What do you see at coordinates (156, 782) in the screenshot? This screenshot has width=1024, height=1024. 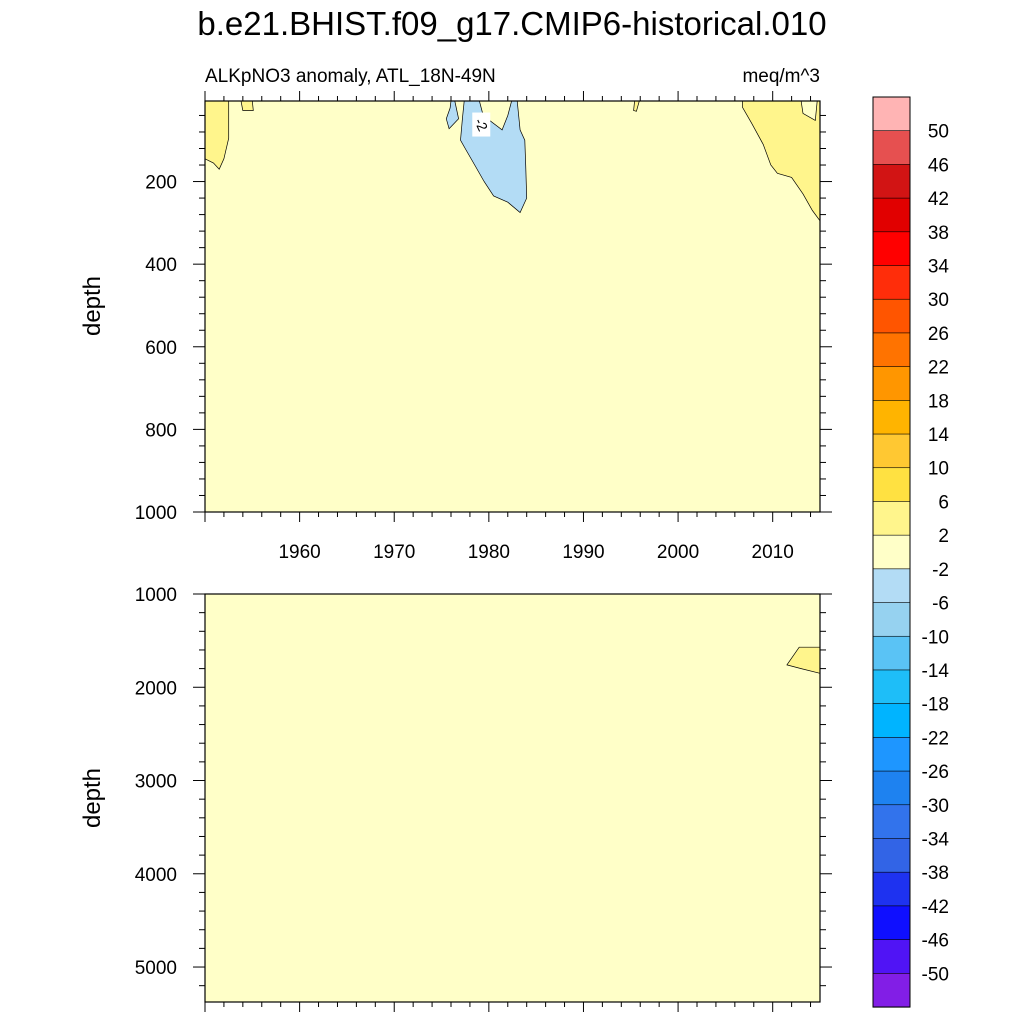 I see `y-tick-label: 3000` at bounding box center [156, 782].